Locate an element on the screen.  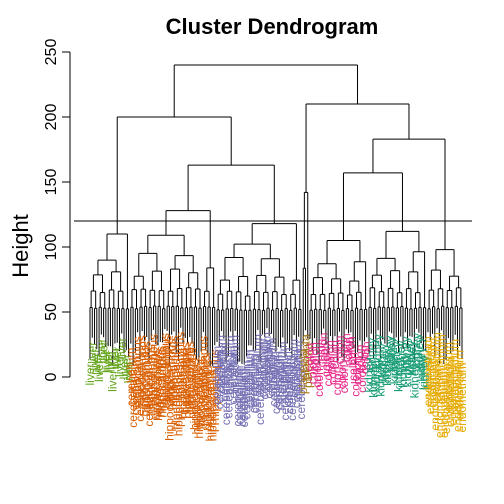
leaf-label: placenta is located at coordinates (308, 365).